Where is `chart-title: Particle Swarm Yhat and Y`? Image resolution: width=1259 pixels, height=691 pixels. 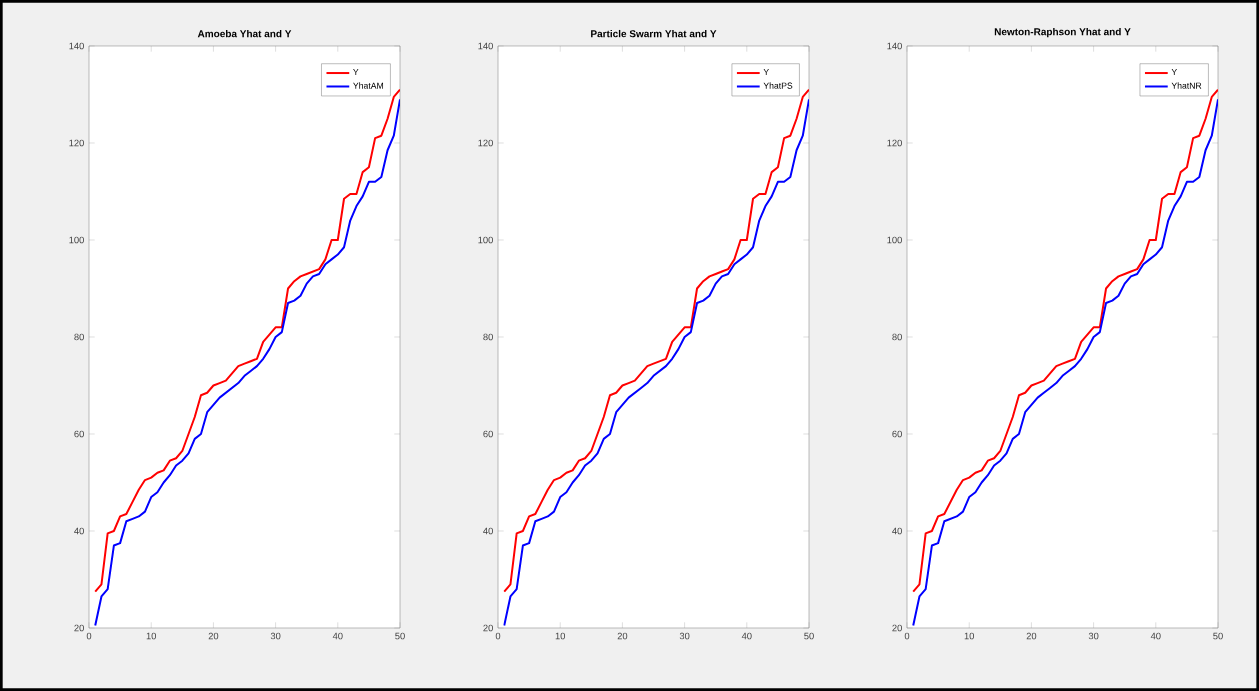
chart-title: Particle Swarm Yhat and Y is located at coordinates (654, 33).